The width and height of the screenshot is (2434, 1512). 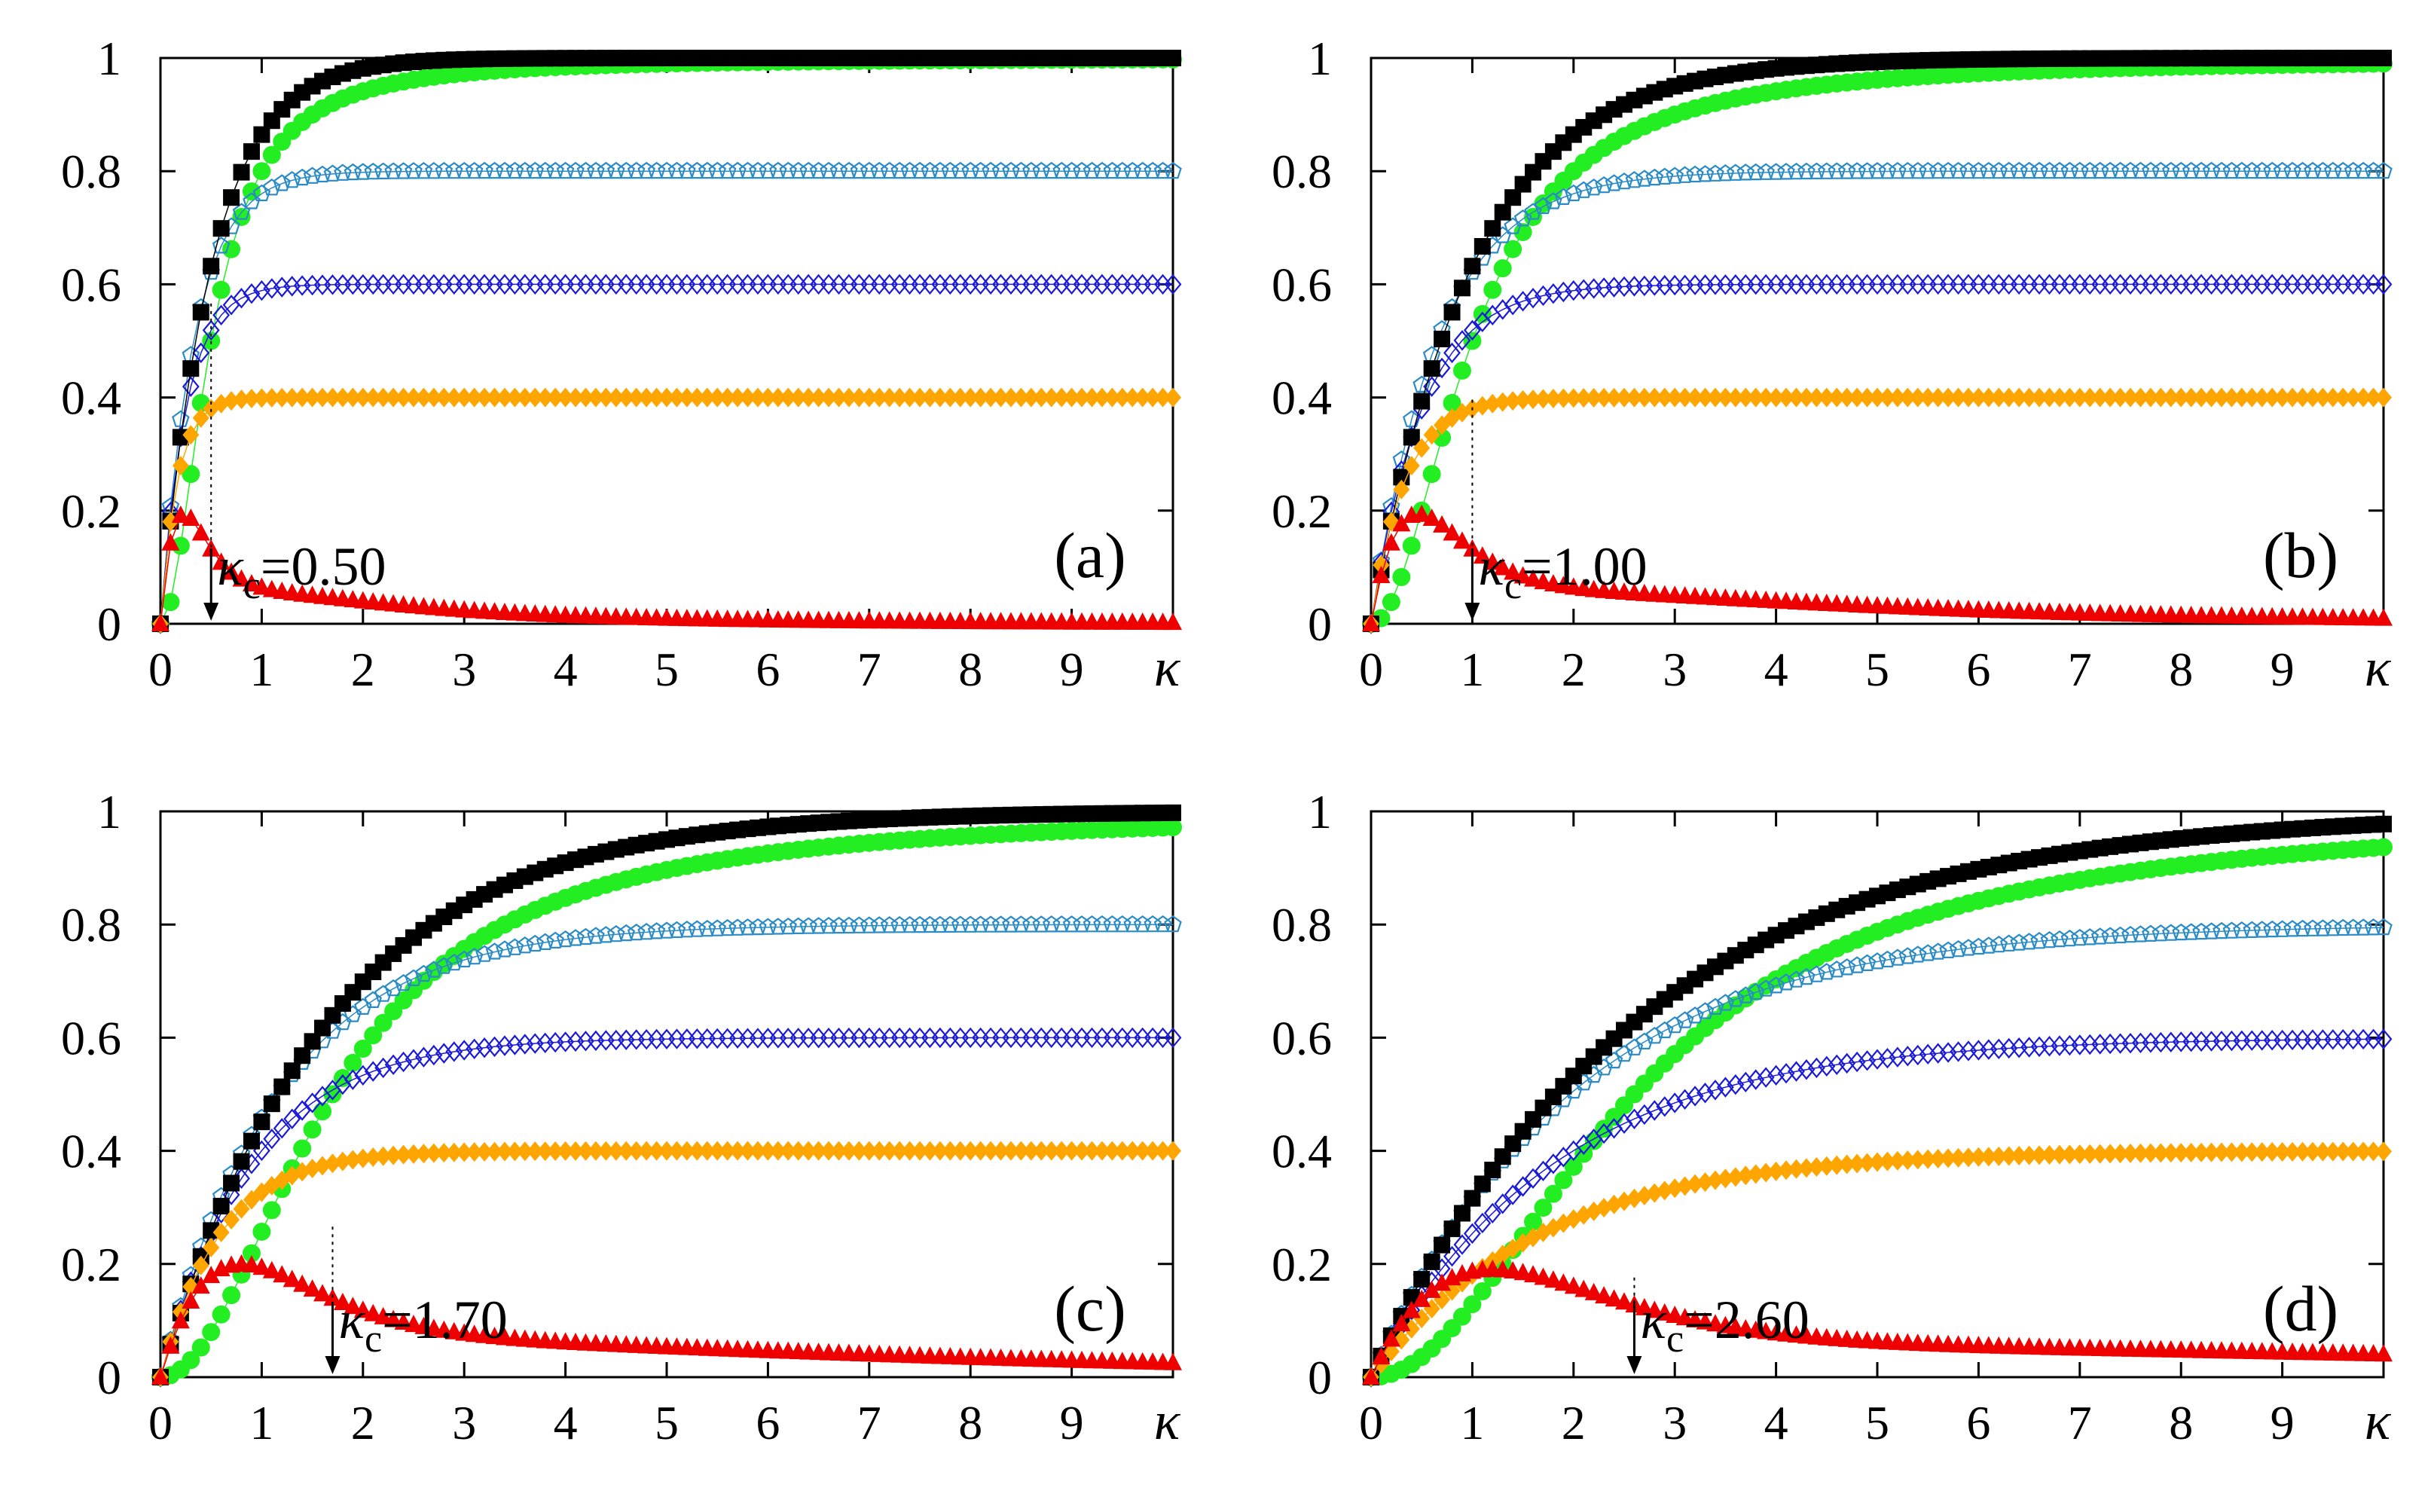 I want to click on series-orange-diamonds, so click(x=667, y=1264).